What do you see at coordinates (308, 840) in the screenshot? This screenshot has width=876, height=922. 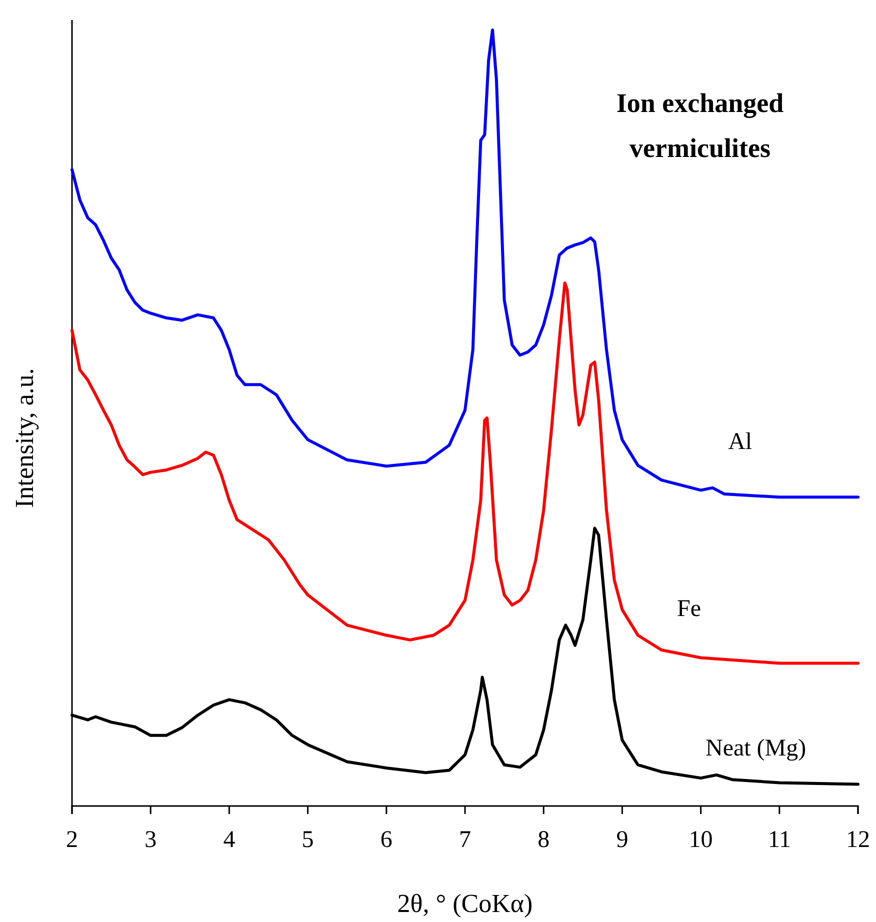 I see `x-tick-label: 5` at bounding box center [308, 840].